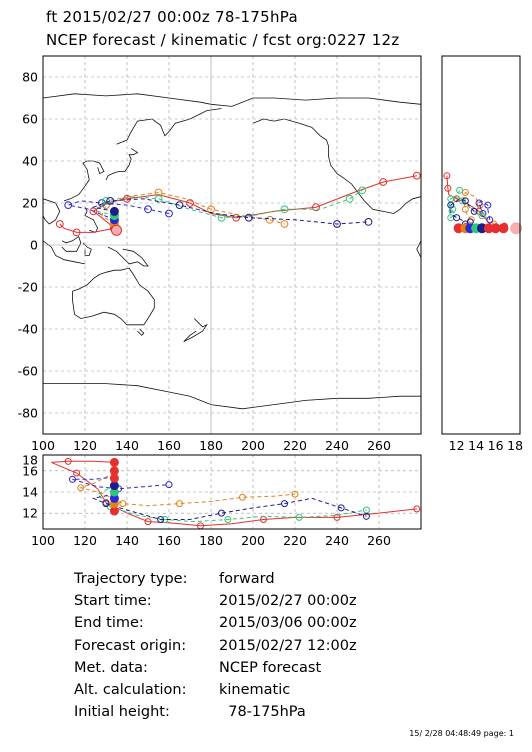 This screenshot has width=532, height=752. What do you see at coordinates (169, 540) in the screenshot?
I see `x-tick-label: 160` at bounding box center [169, 540].